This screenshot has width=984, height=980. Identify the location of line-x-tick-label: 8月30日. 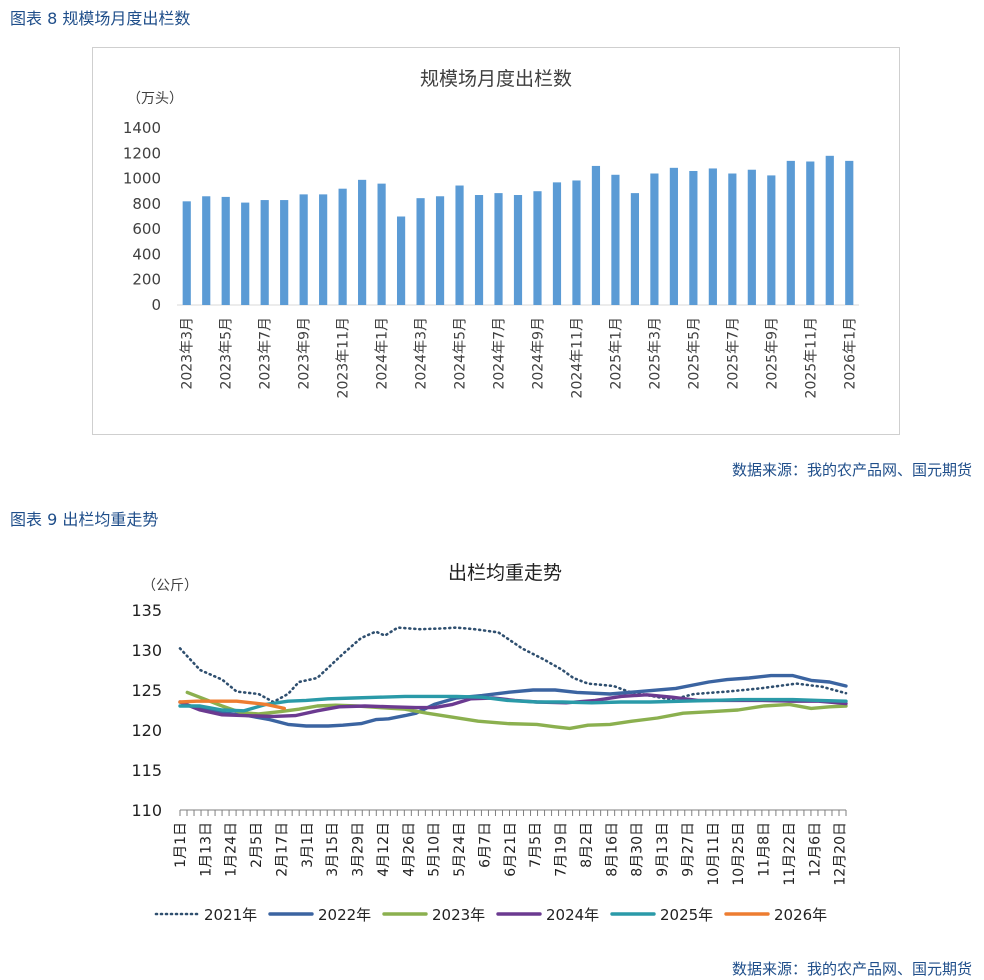
(638, 849).